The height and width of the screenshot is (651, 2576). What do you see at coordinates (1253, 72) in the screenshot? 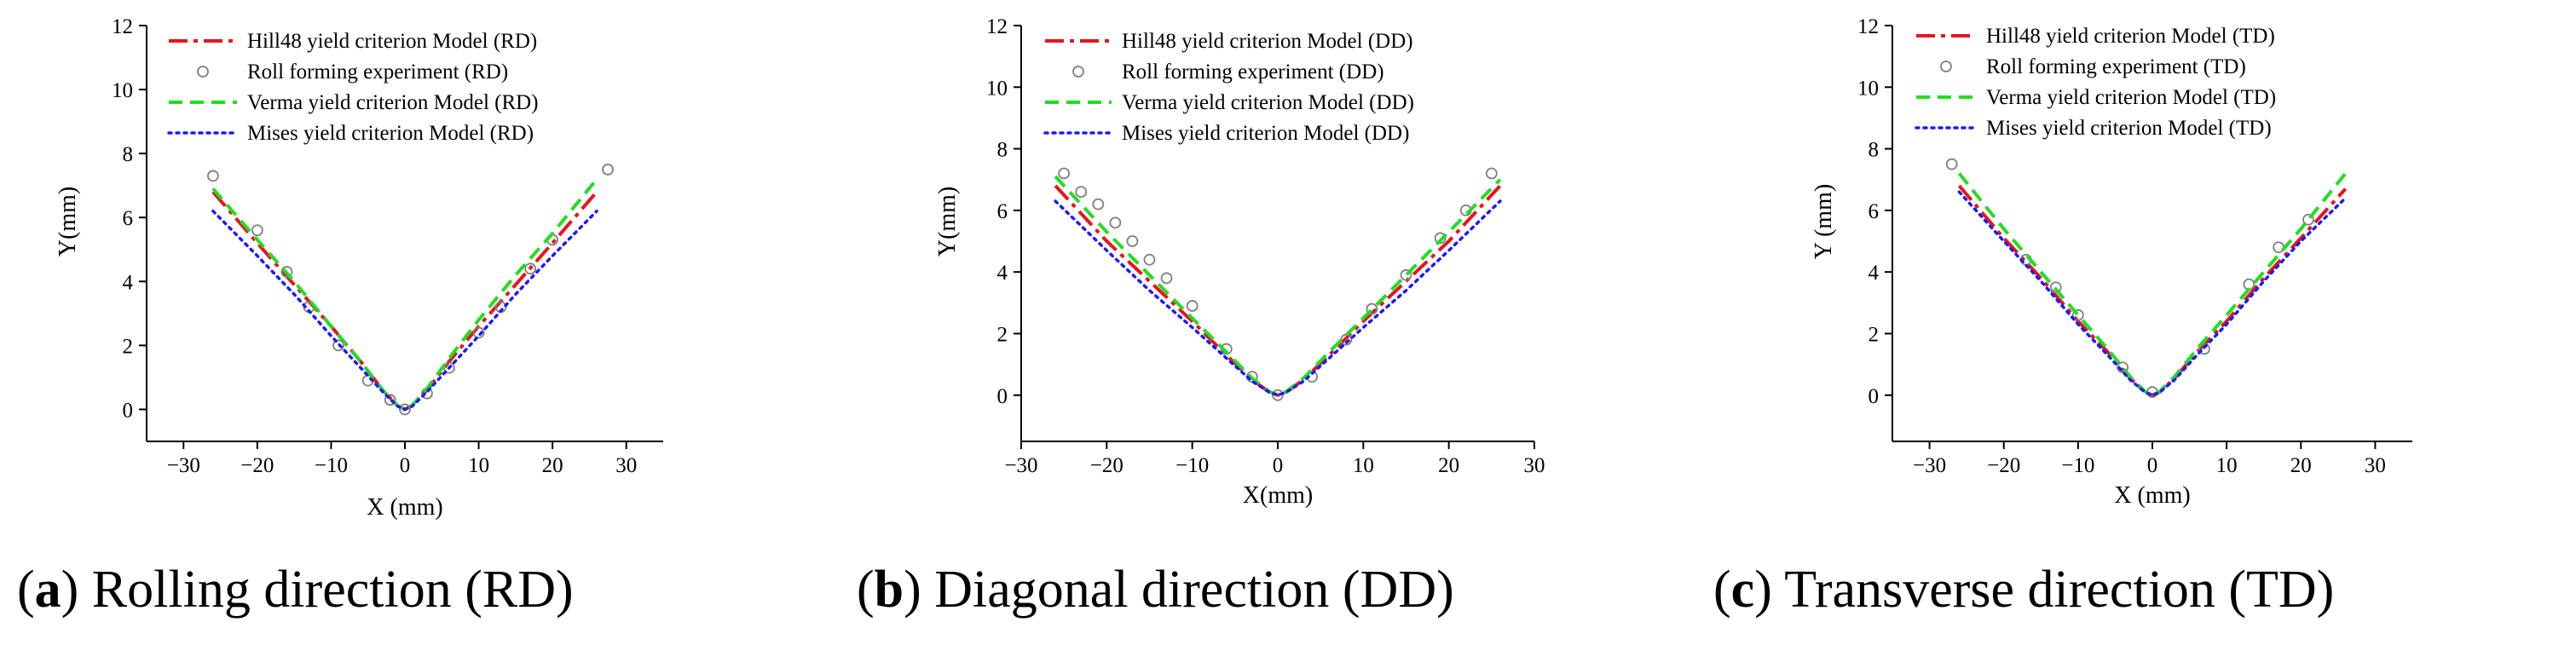
I see `legend-label: Roll forming experiment (DD)` at bounding box center [1253, 72].